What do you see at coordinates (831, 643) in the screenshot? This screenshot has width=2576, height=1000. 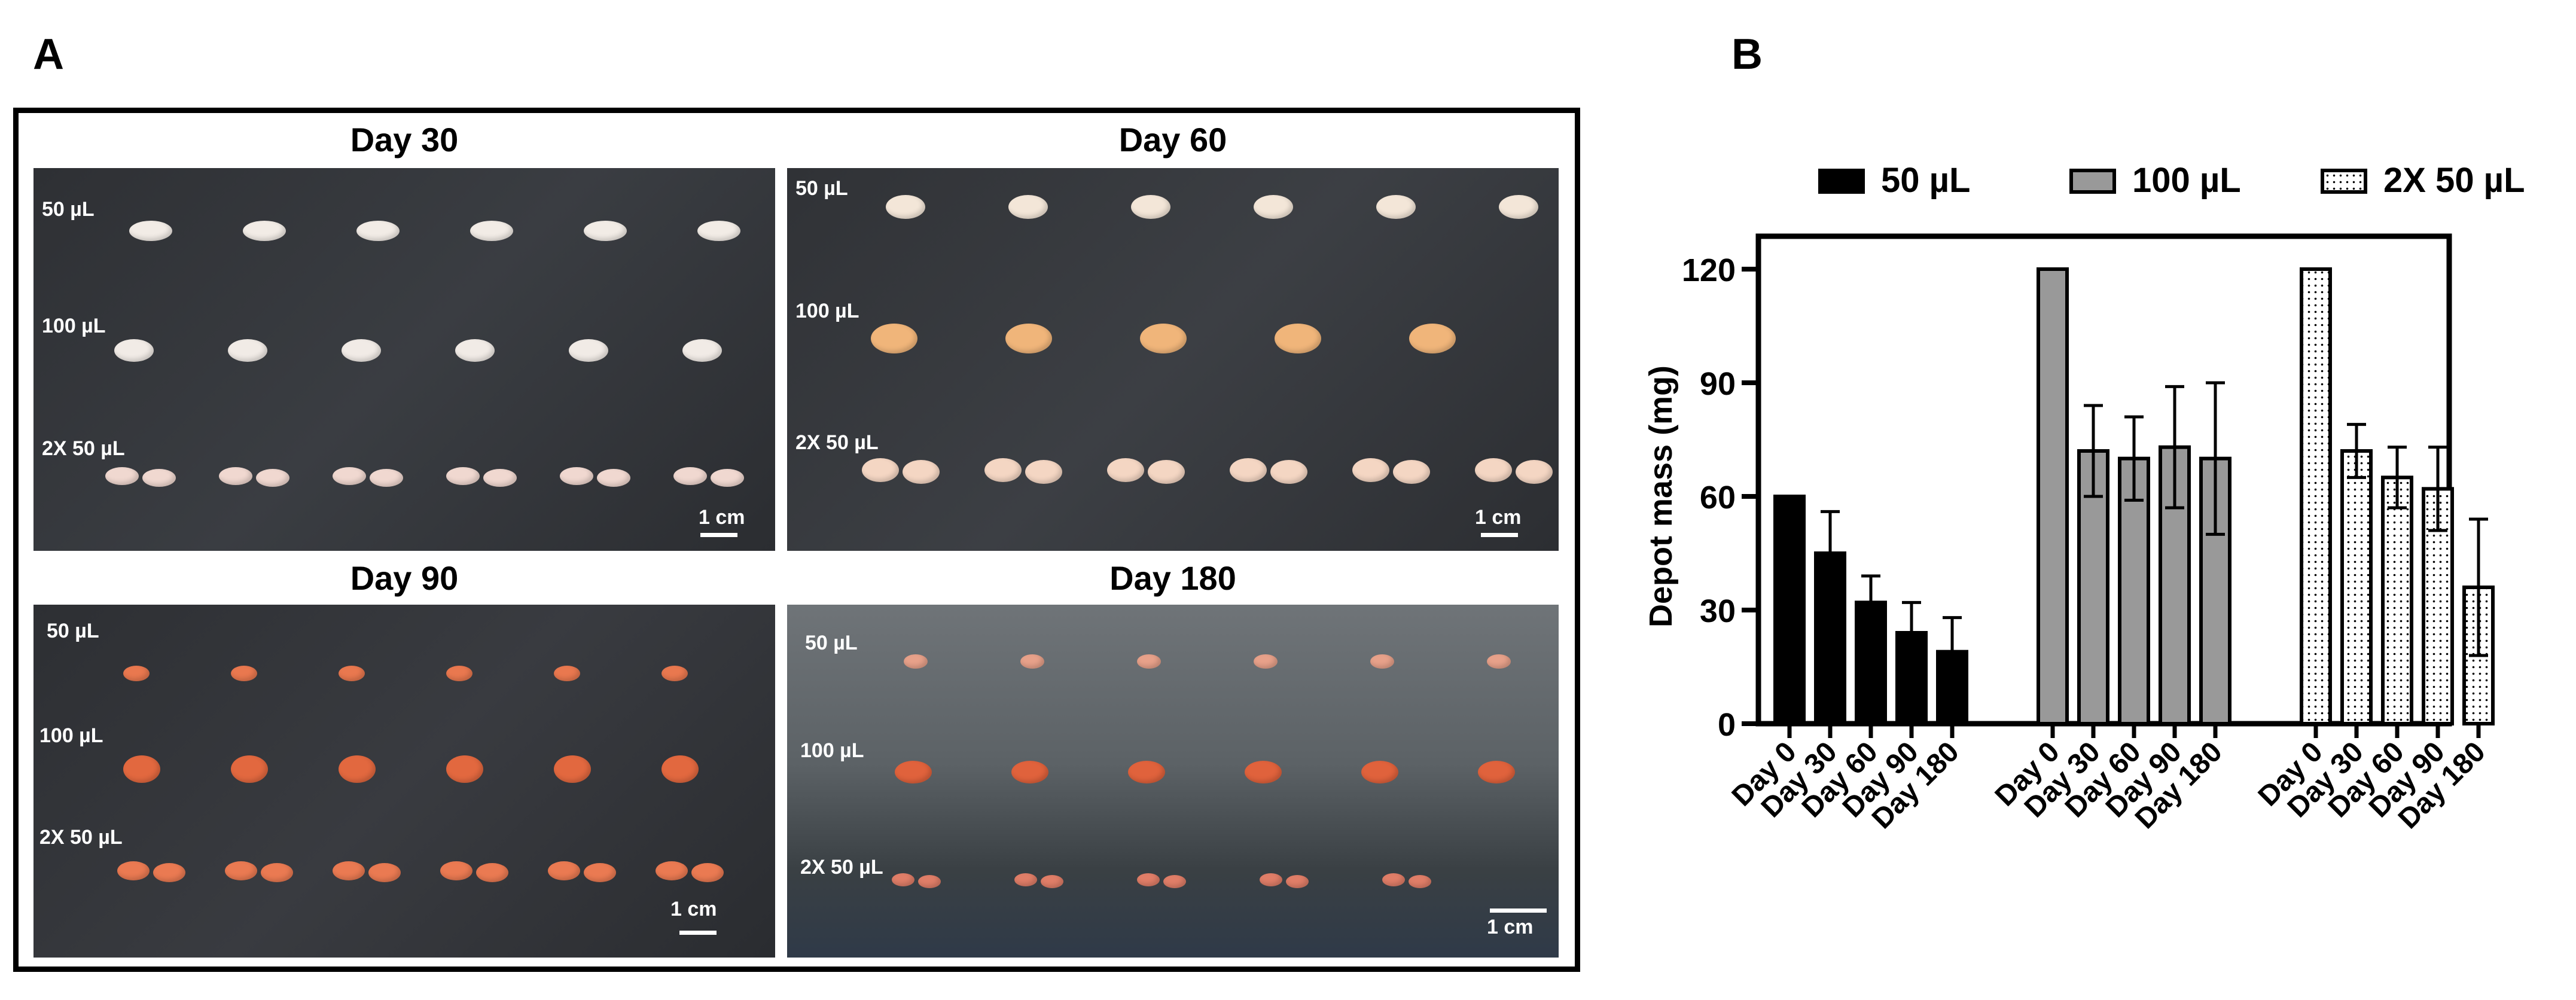 I see `row-label-50ul: 50 µL` at bounding box center [831, 643].